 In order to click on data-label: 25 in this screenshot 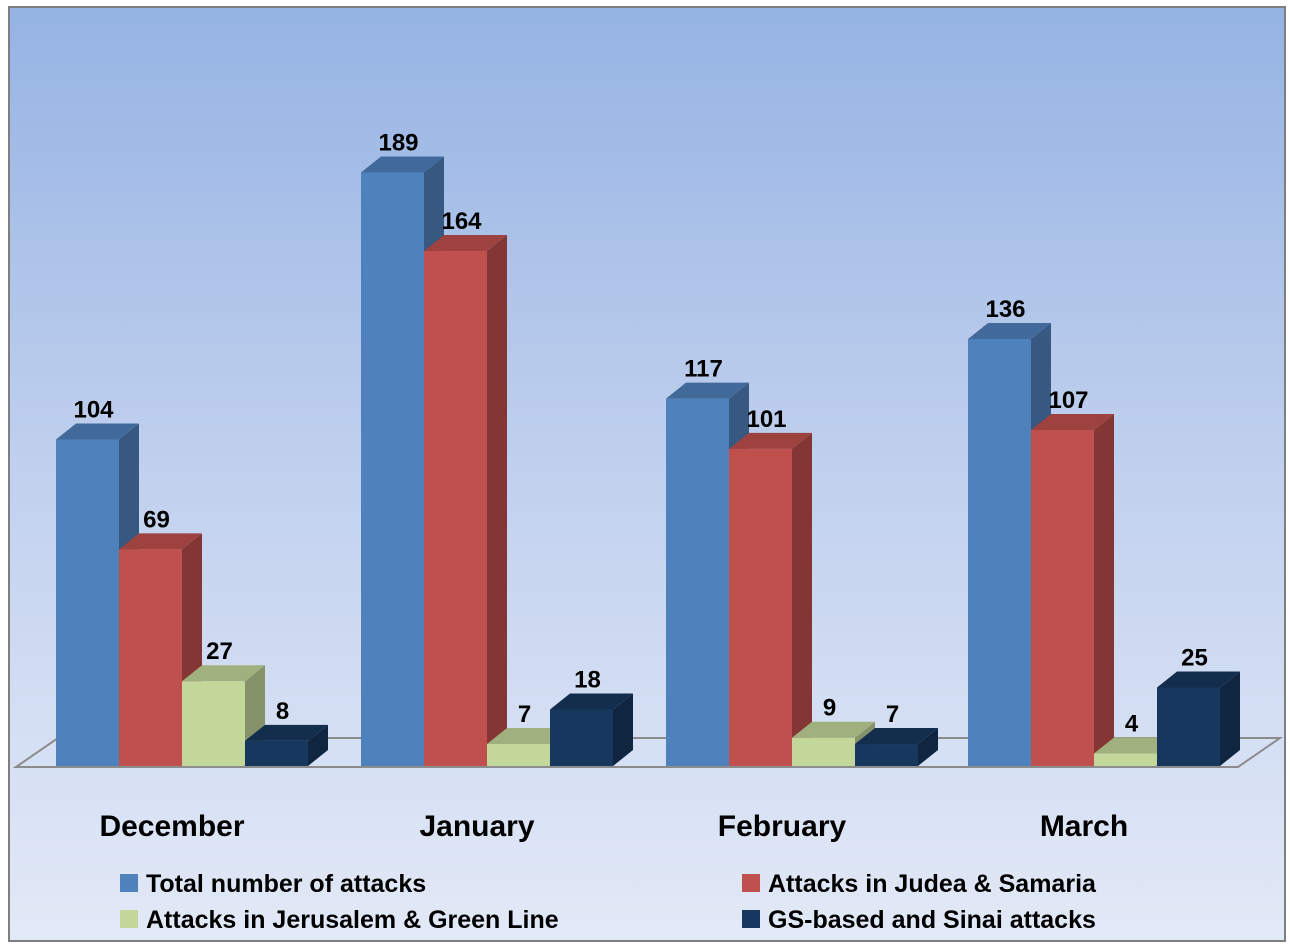, I will do `click(1194, 658)`.